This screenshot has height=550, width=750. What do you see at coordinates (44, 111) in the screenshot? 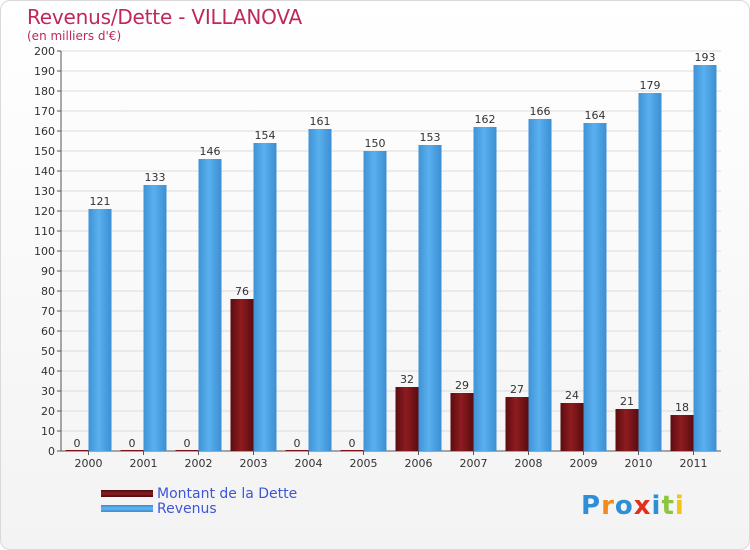
I see `y-tick-label: 170` at bounding box center [44, 111].